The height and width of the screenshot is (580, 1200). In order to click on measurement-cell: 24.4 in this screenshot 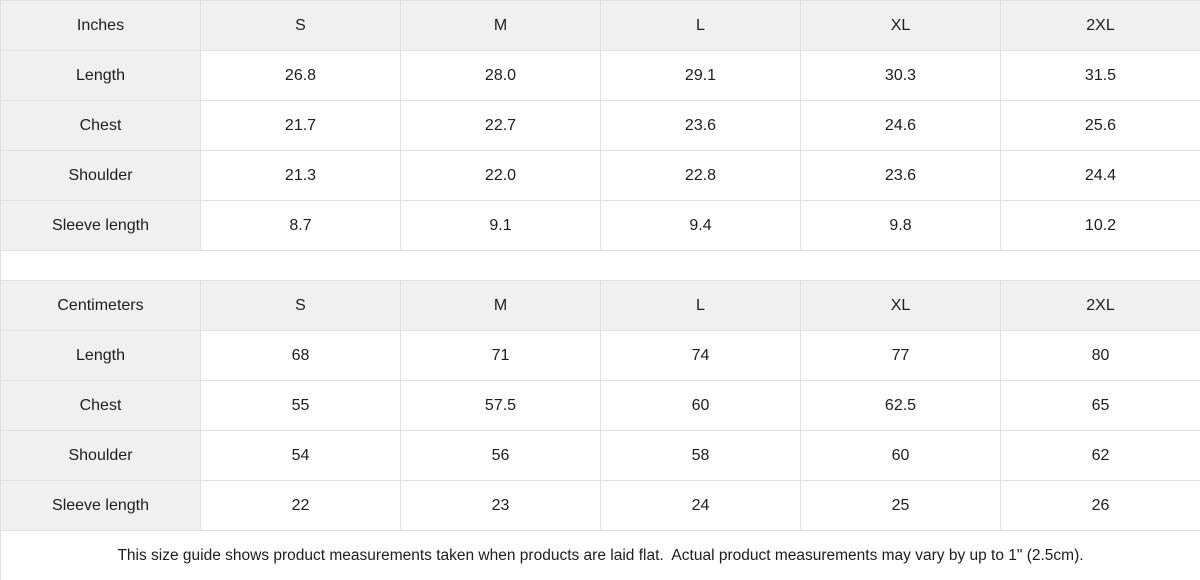, I will do `click(1100, 175)`.